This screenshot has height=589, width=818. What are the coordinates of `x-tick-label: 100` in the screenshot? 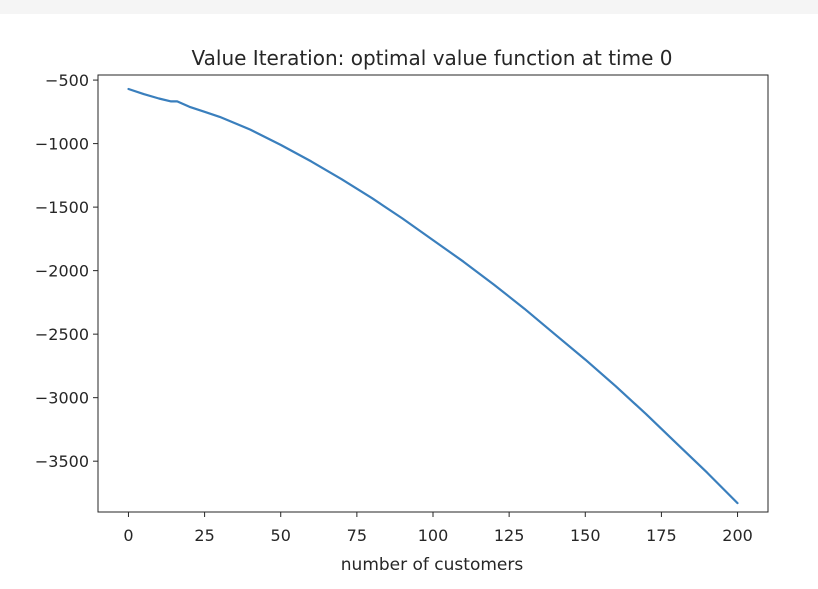 It's located at (433, 535).